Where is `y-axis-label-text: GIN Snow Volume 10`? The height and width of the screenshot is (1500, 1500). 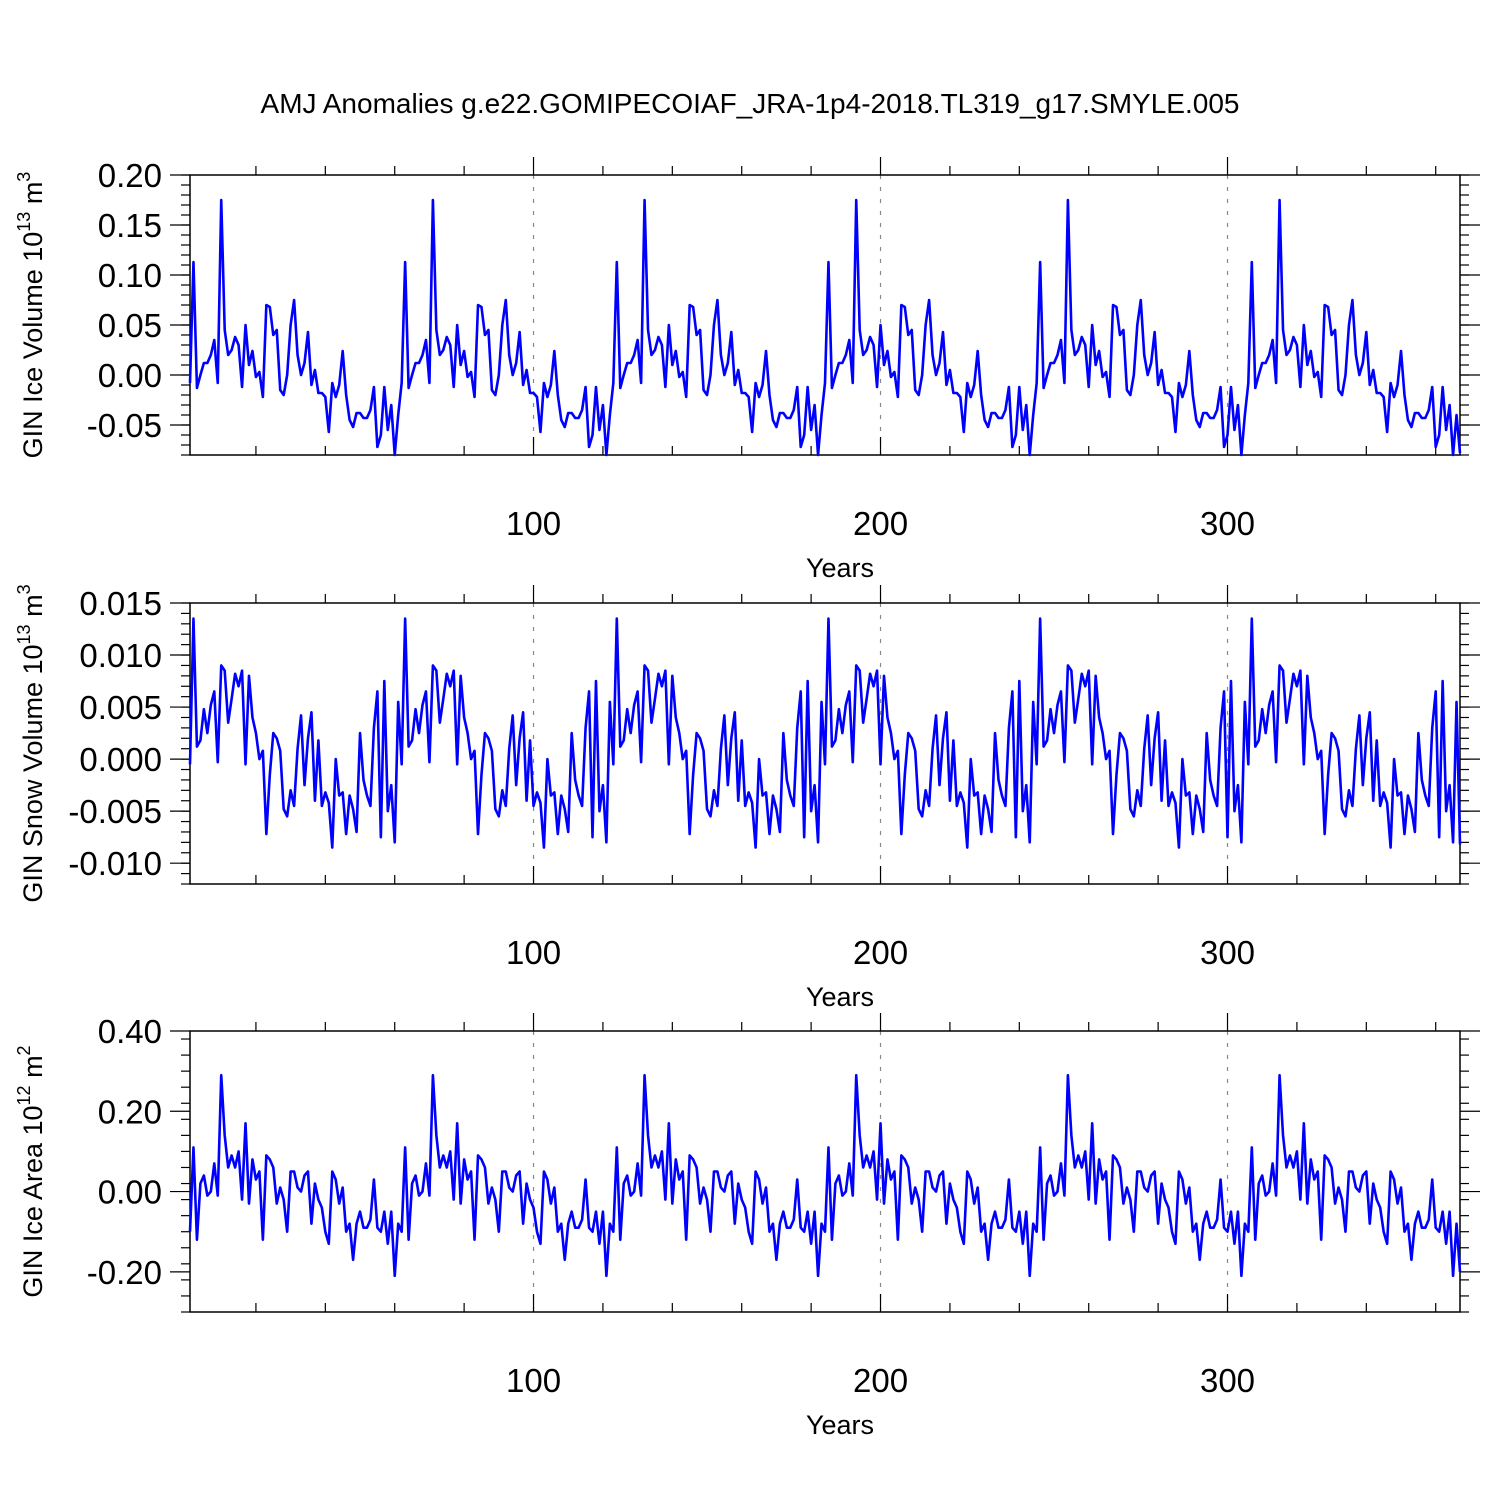
y-axis-label-text: GIN Snow Volume 10 is located at coordinates (33, 773).